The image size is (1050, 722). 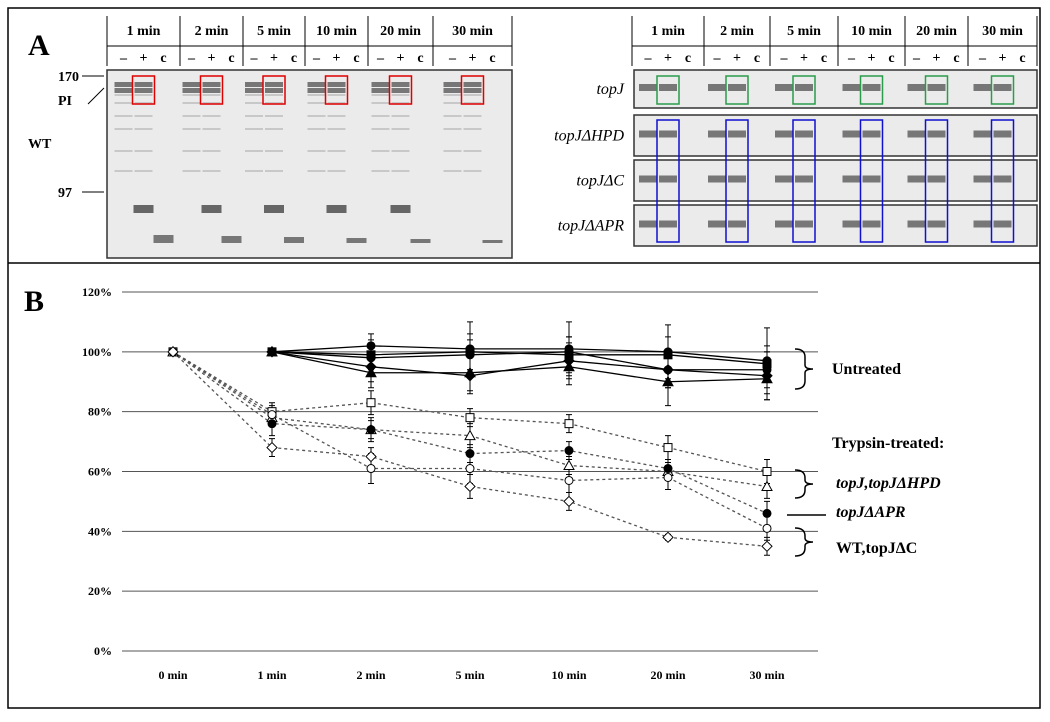 What do you see at coordinates (472, 31) in the screenshot?
I see `time-label: 30 min` at bounding box center [472, 31].